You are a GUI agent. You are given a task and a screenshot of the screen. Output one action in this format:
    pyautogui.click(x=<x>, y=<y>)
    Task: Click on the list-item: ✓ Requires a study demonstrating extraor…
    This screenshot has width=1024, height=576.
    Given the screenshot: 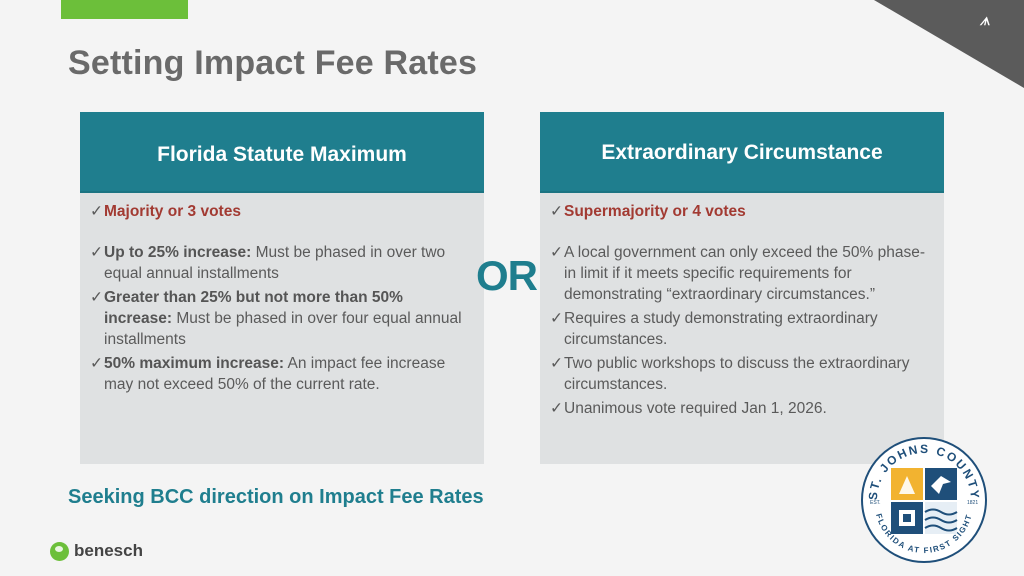 What is the action you would take?
    pyautogui.click(x=714, y=329)
    